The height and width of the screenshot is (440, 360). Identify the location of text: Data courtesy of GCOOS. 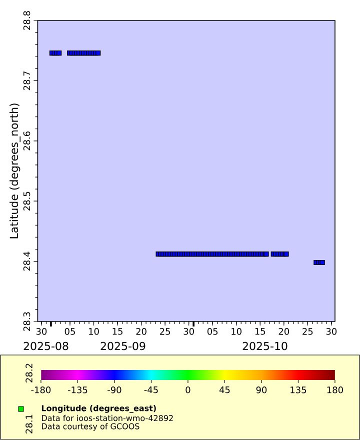
(91, 427).